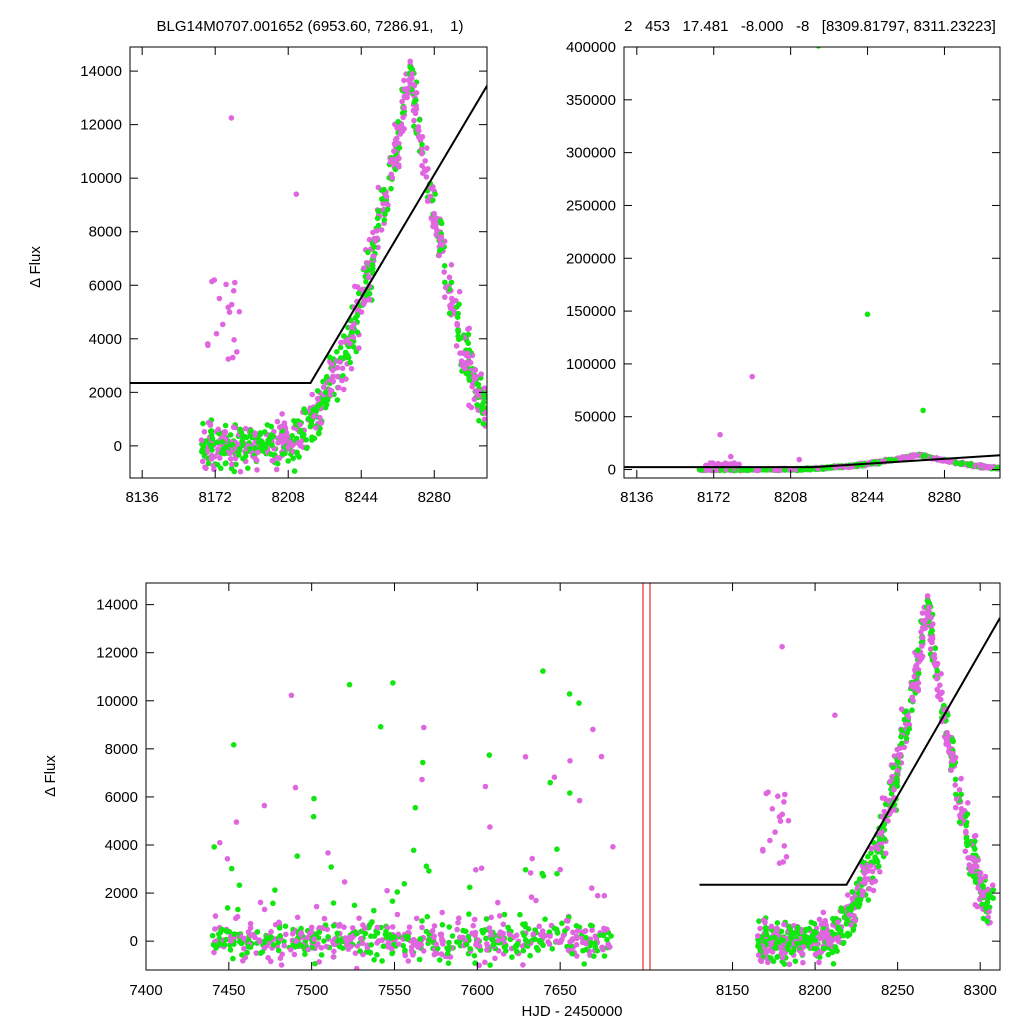 The height and width of the screenshot is (1024, 1024). What do you see at coordinates (310, 26) in the screenshot?
I see `top-left-title: BLG14M0707.001652 (6953.60, 7286.91, 1)` at bounding box center [310, 26].